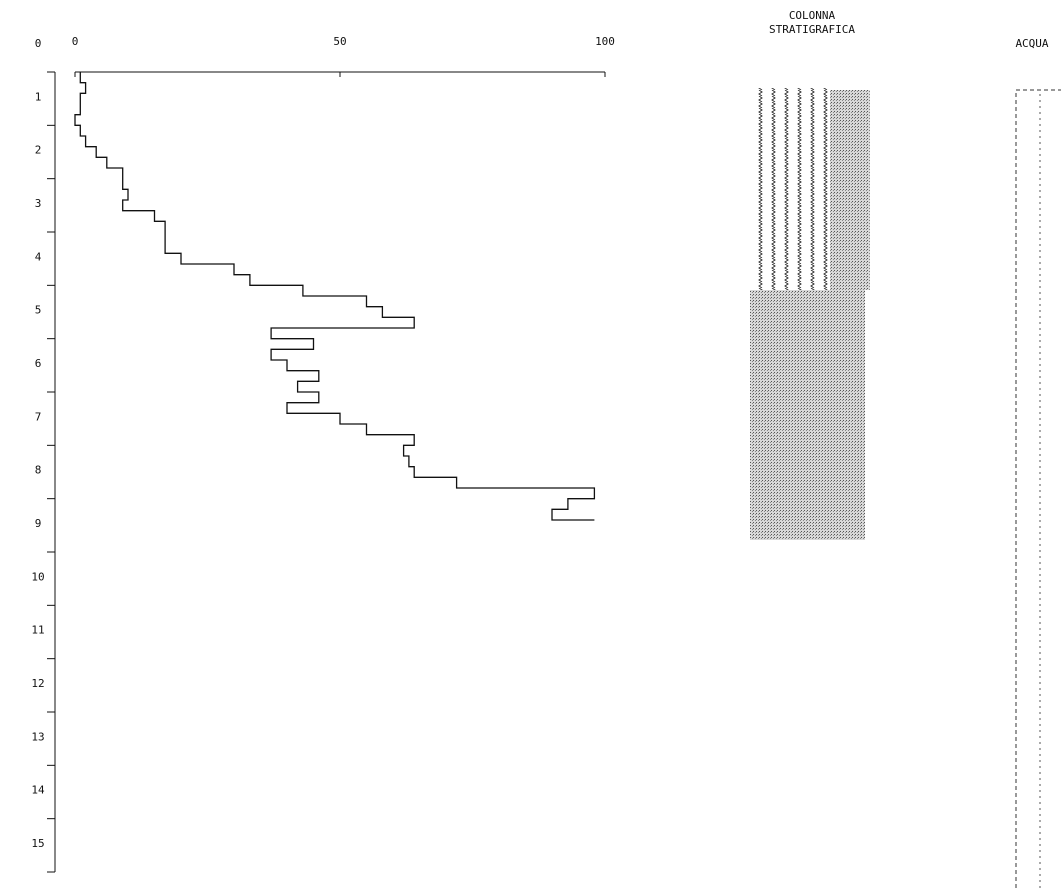 This screenshot has width=1061, height=888. Describe the element at coordinates (1031, 43) in the screenshot. I see `water-title: ACQUA` at that location.